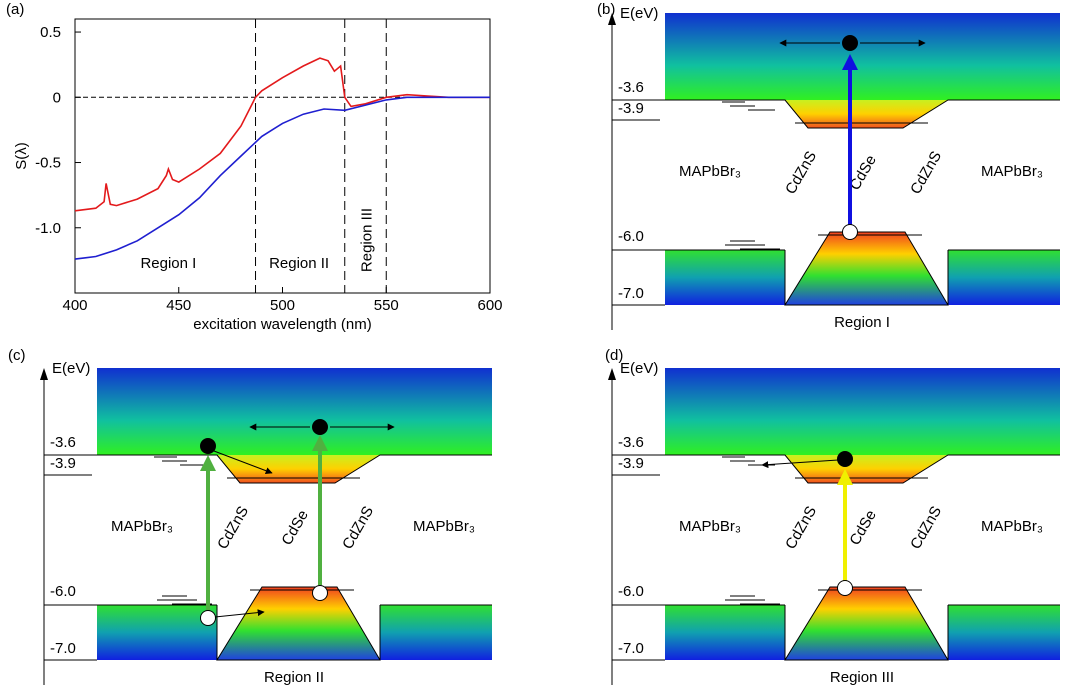  Describe the element at coordinates (178, 305) in the screenshot. I see `x-tick-label: 450` at that location.